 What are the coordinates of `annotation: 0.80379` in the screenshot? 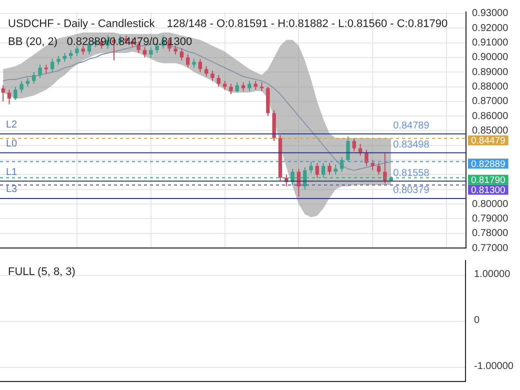 It's located at (411, 190).